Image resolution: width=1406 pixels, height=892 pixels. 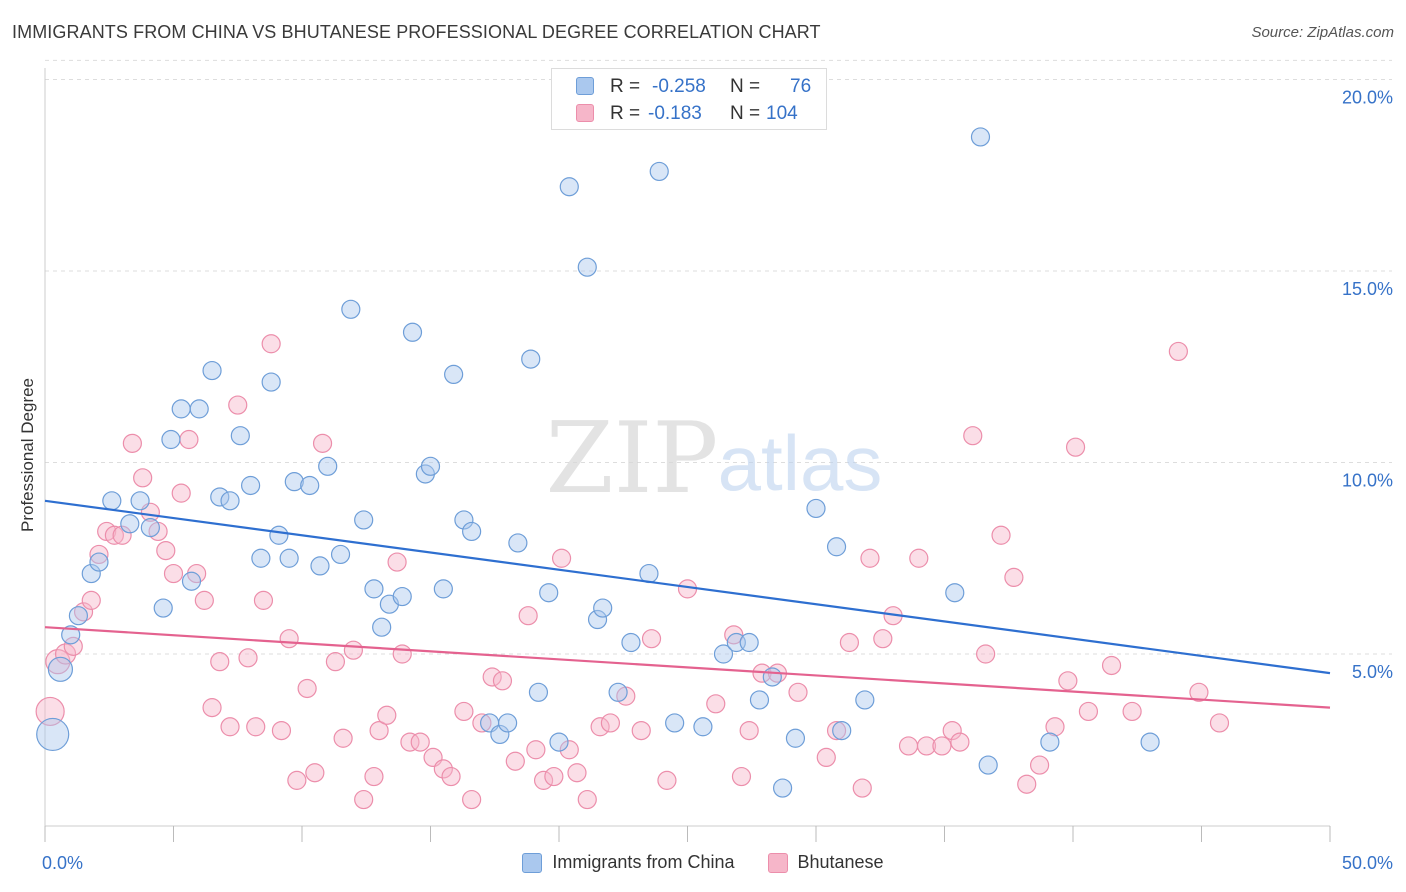 I want to click on stats-row-china: R = -0.258 N = 76, so click(x=689, y=86).